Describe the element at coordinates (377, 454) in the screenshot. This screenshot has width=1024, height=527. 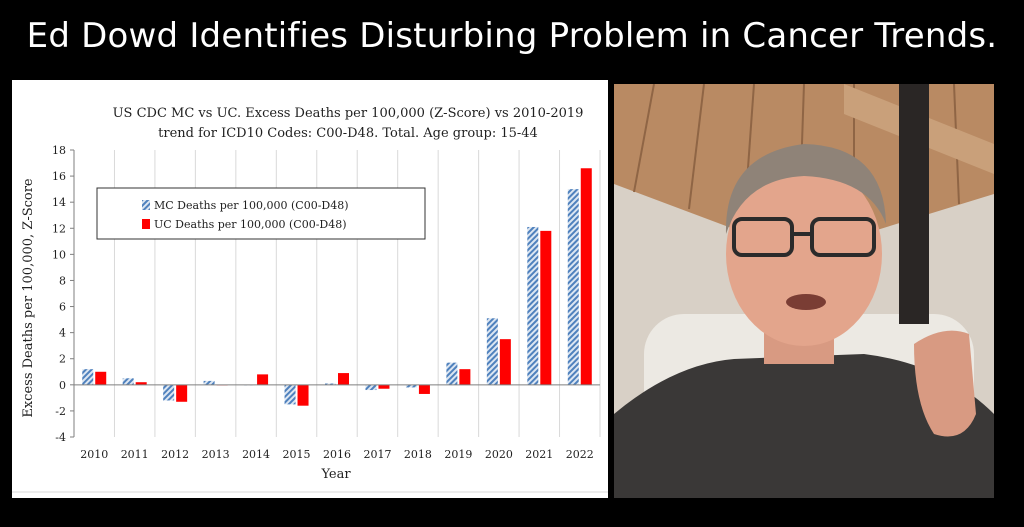
I see `x-tick-label: 2017` at that location.